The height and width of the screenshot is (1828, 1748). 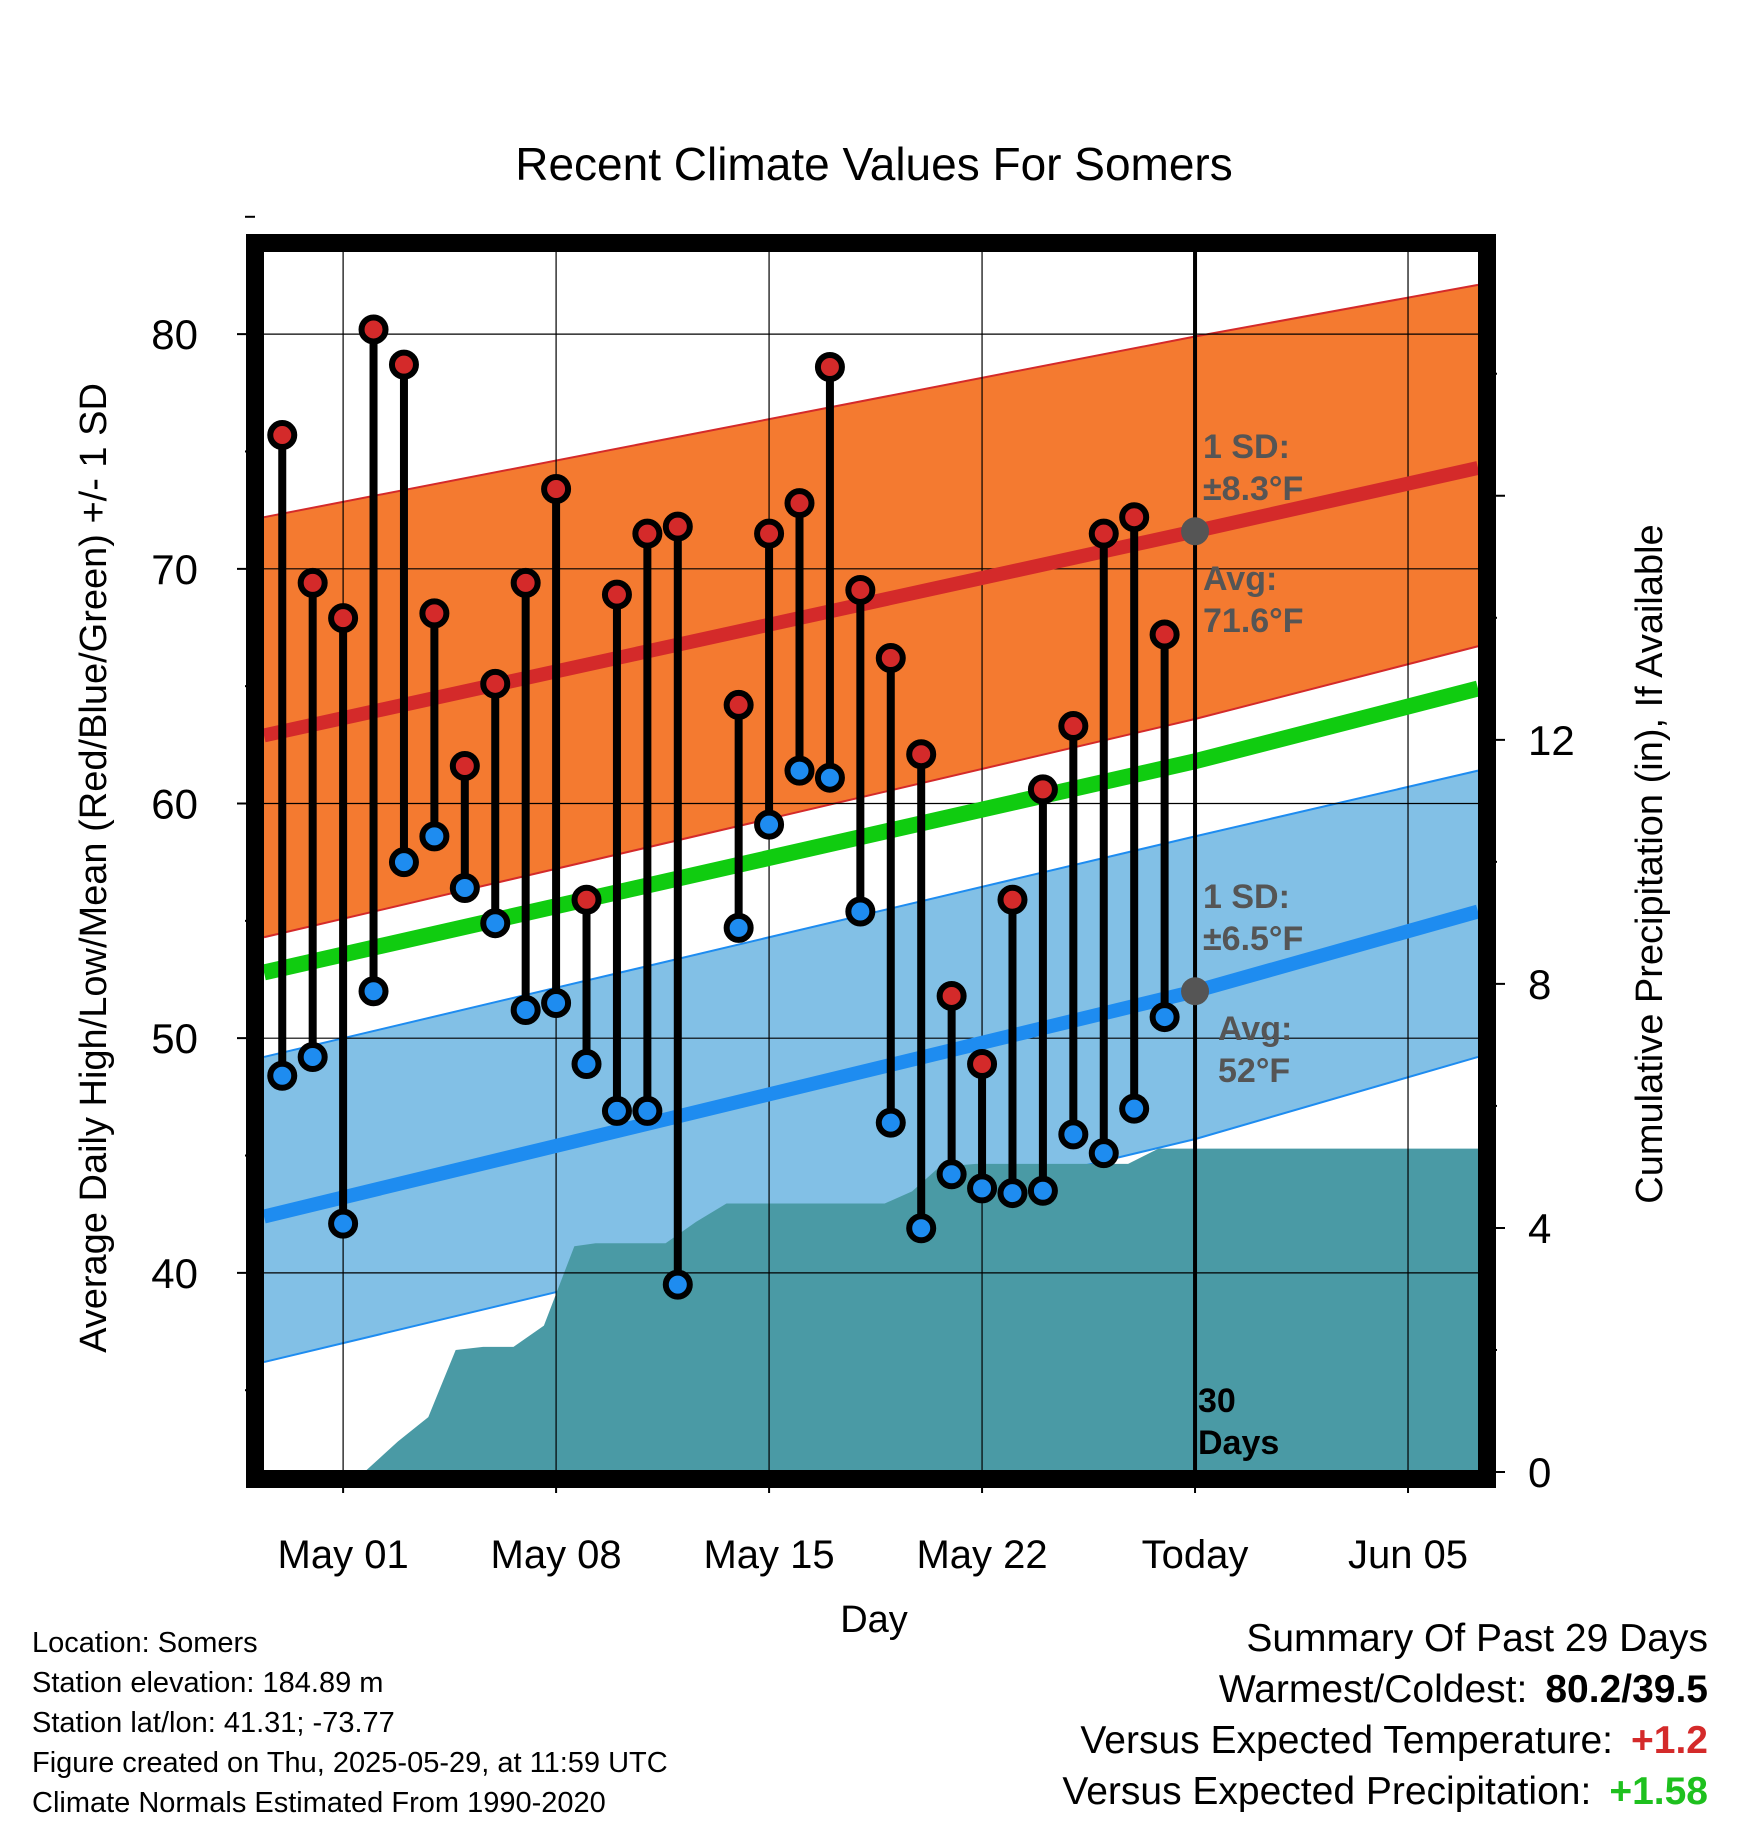 What do you see at coordinates (1408, 1555) in the screenshot?
I see `x-tick-label: Jun 05` at bounding box center [1408, 1555].